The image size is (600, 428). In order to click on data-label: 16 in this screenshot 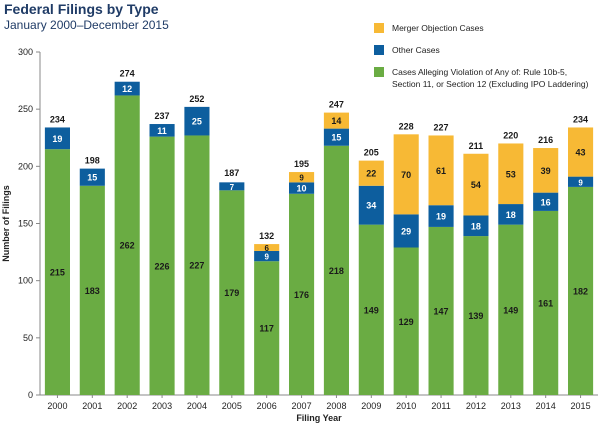, I will do `click(546, 202)`.